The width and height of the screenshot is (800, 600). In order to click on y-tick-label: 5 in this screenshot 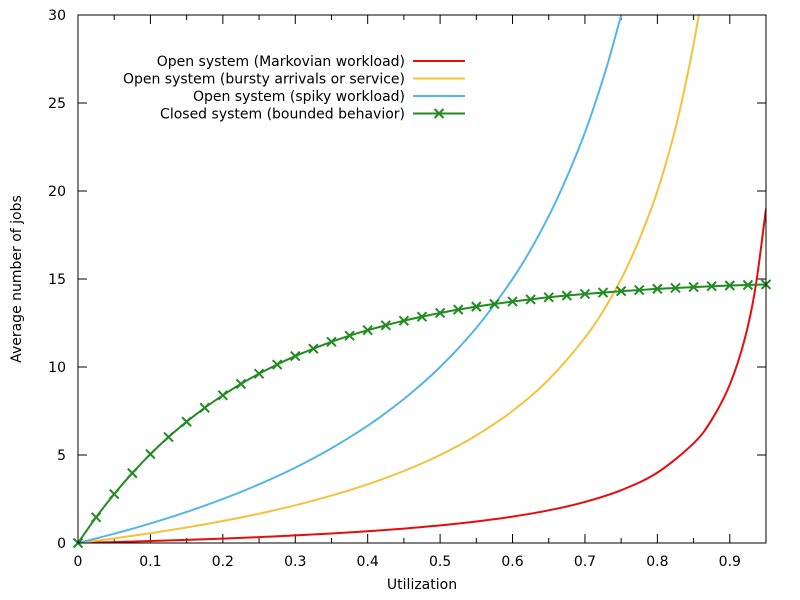, I will do `click(61, 456)`.